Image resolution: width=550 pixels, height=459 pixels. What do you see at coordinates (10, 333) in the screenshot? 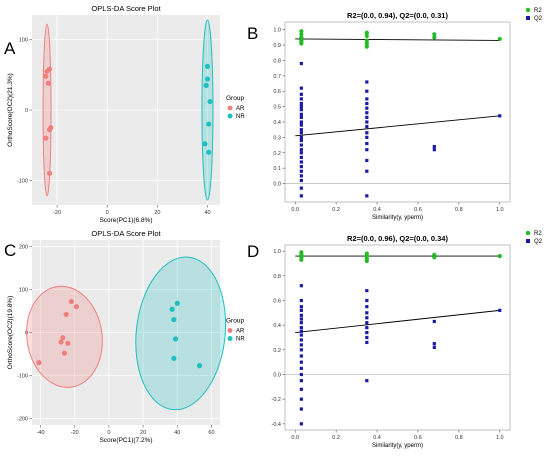
I see `y-axis-label: OrthoScore(OC2)(19.8%)` at bounding box center [10, 333].